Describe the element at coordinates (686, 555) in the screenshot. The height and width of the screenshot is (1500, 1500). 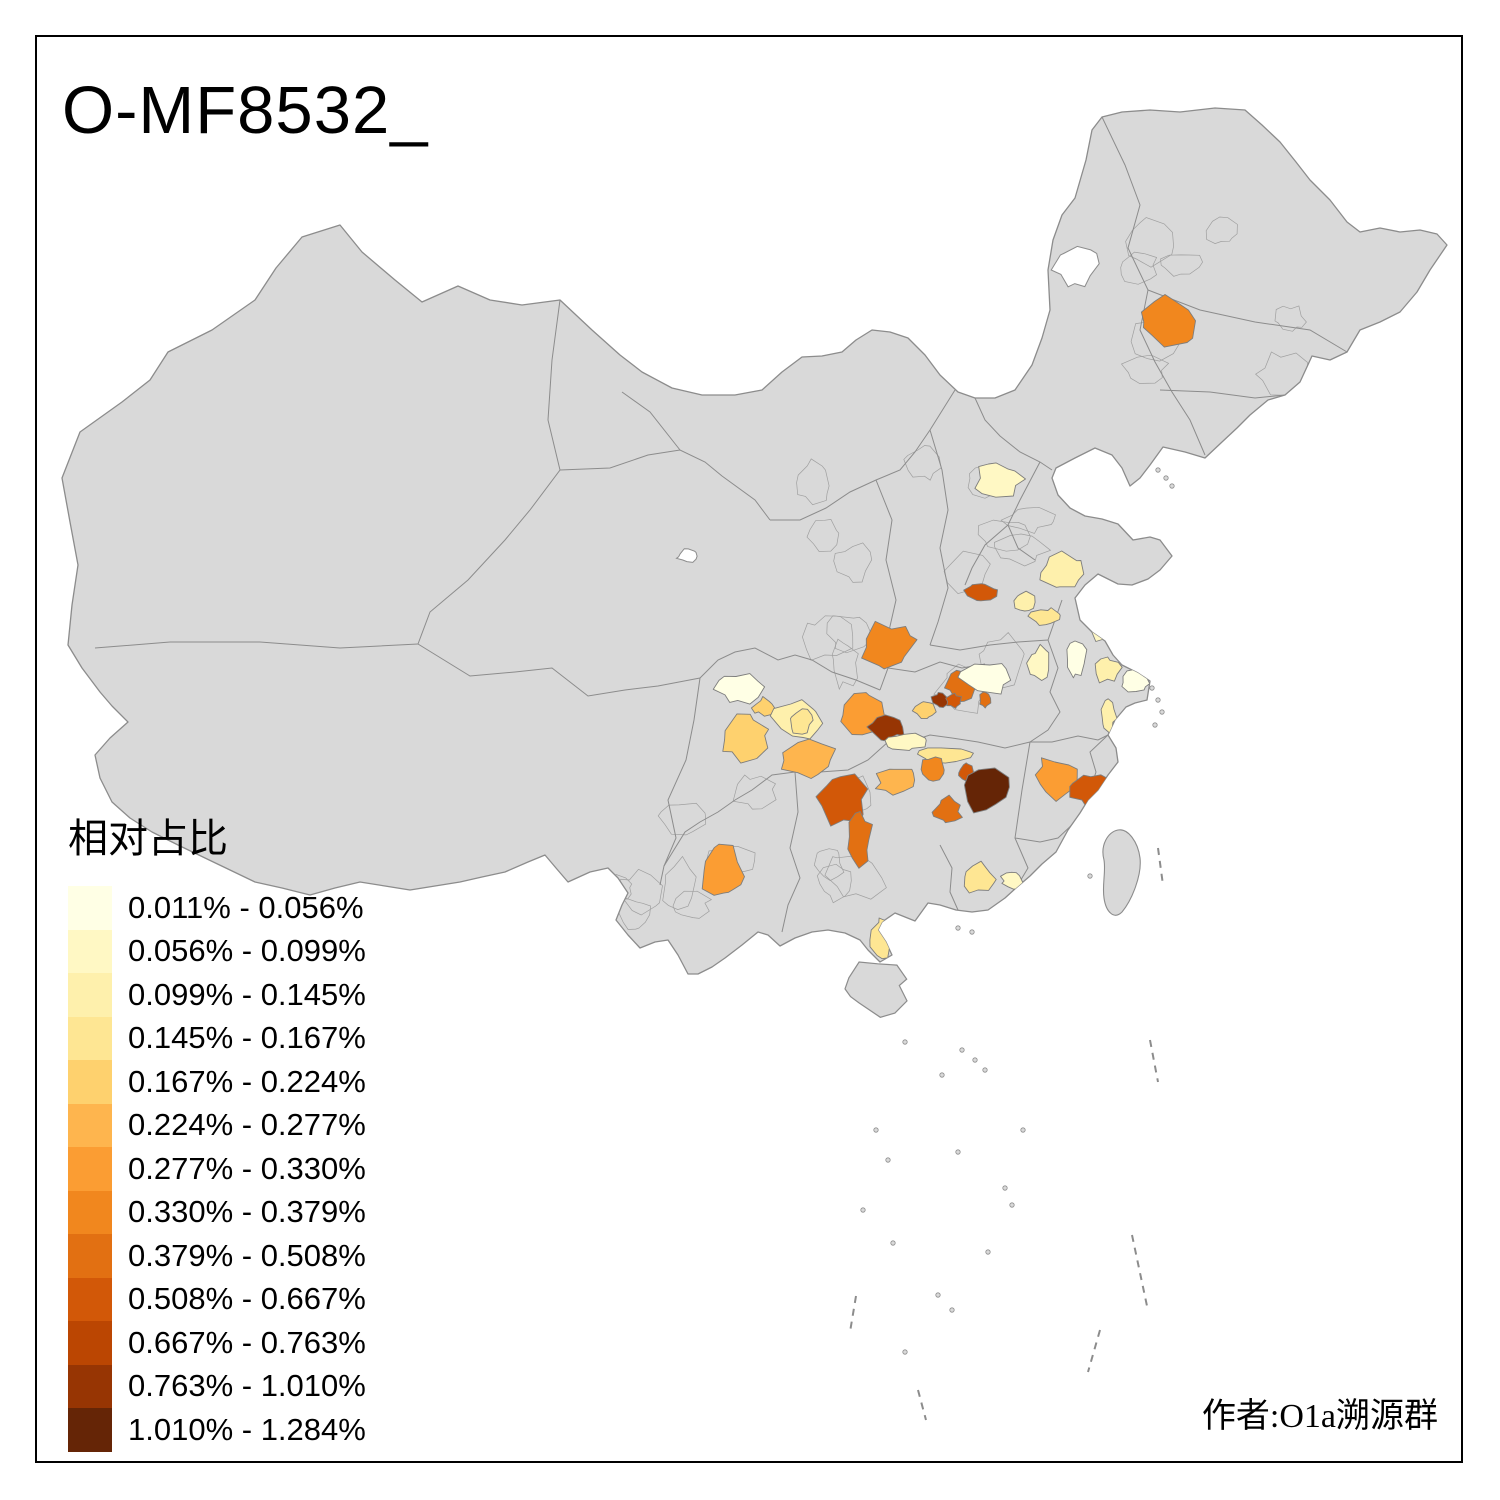
I see `qinghai-lake` at that location.